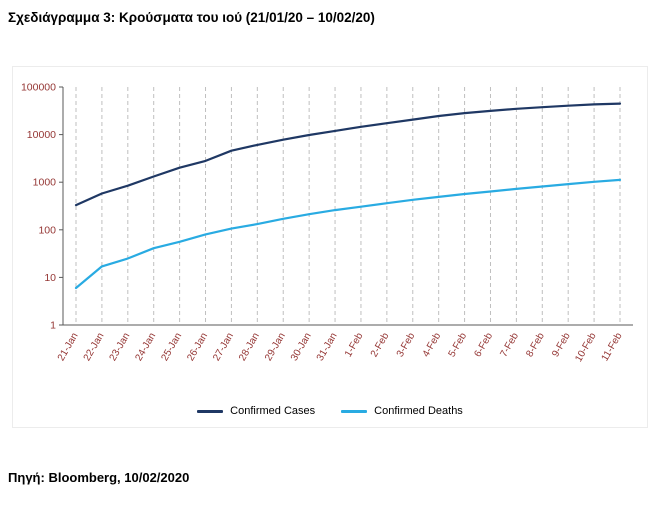  I want to click on svg-text: 100, so click(47, 230).